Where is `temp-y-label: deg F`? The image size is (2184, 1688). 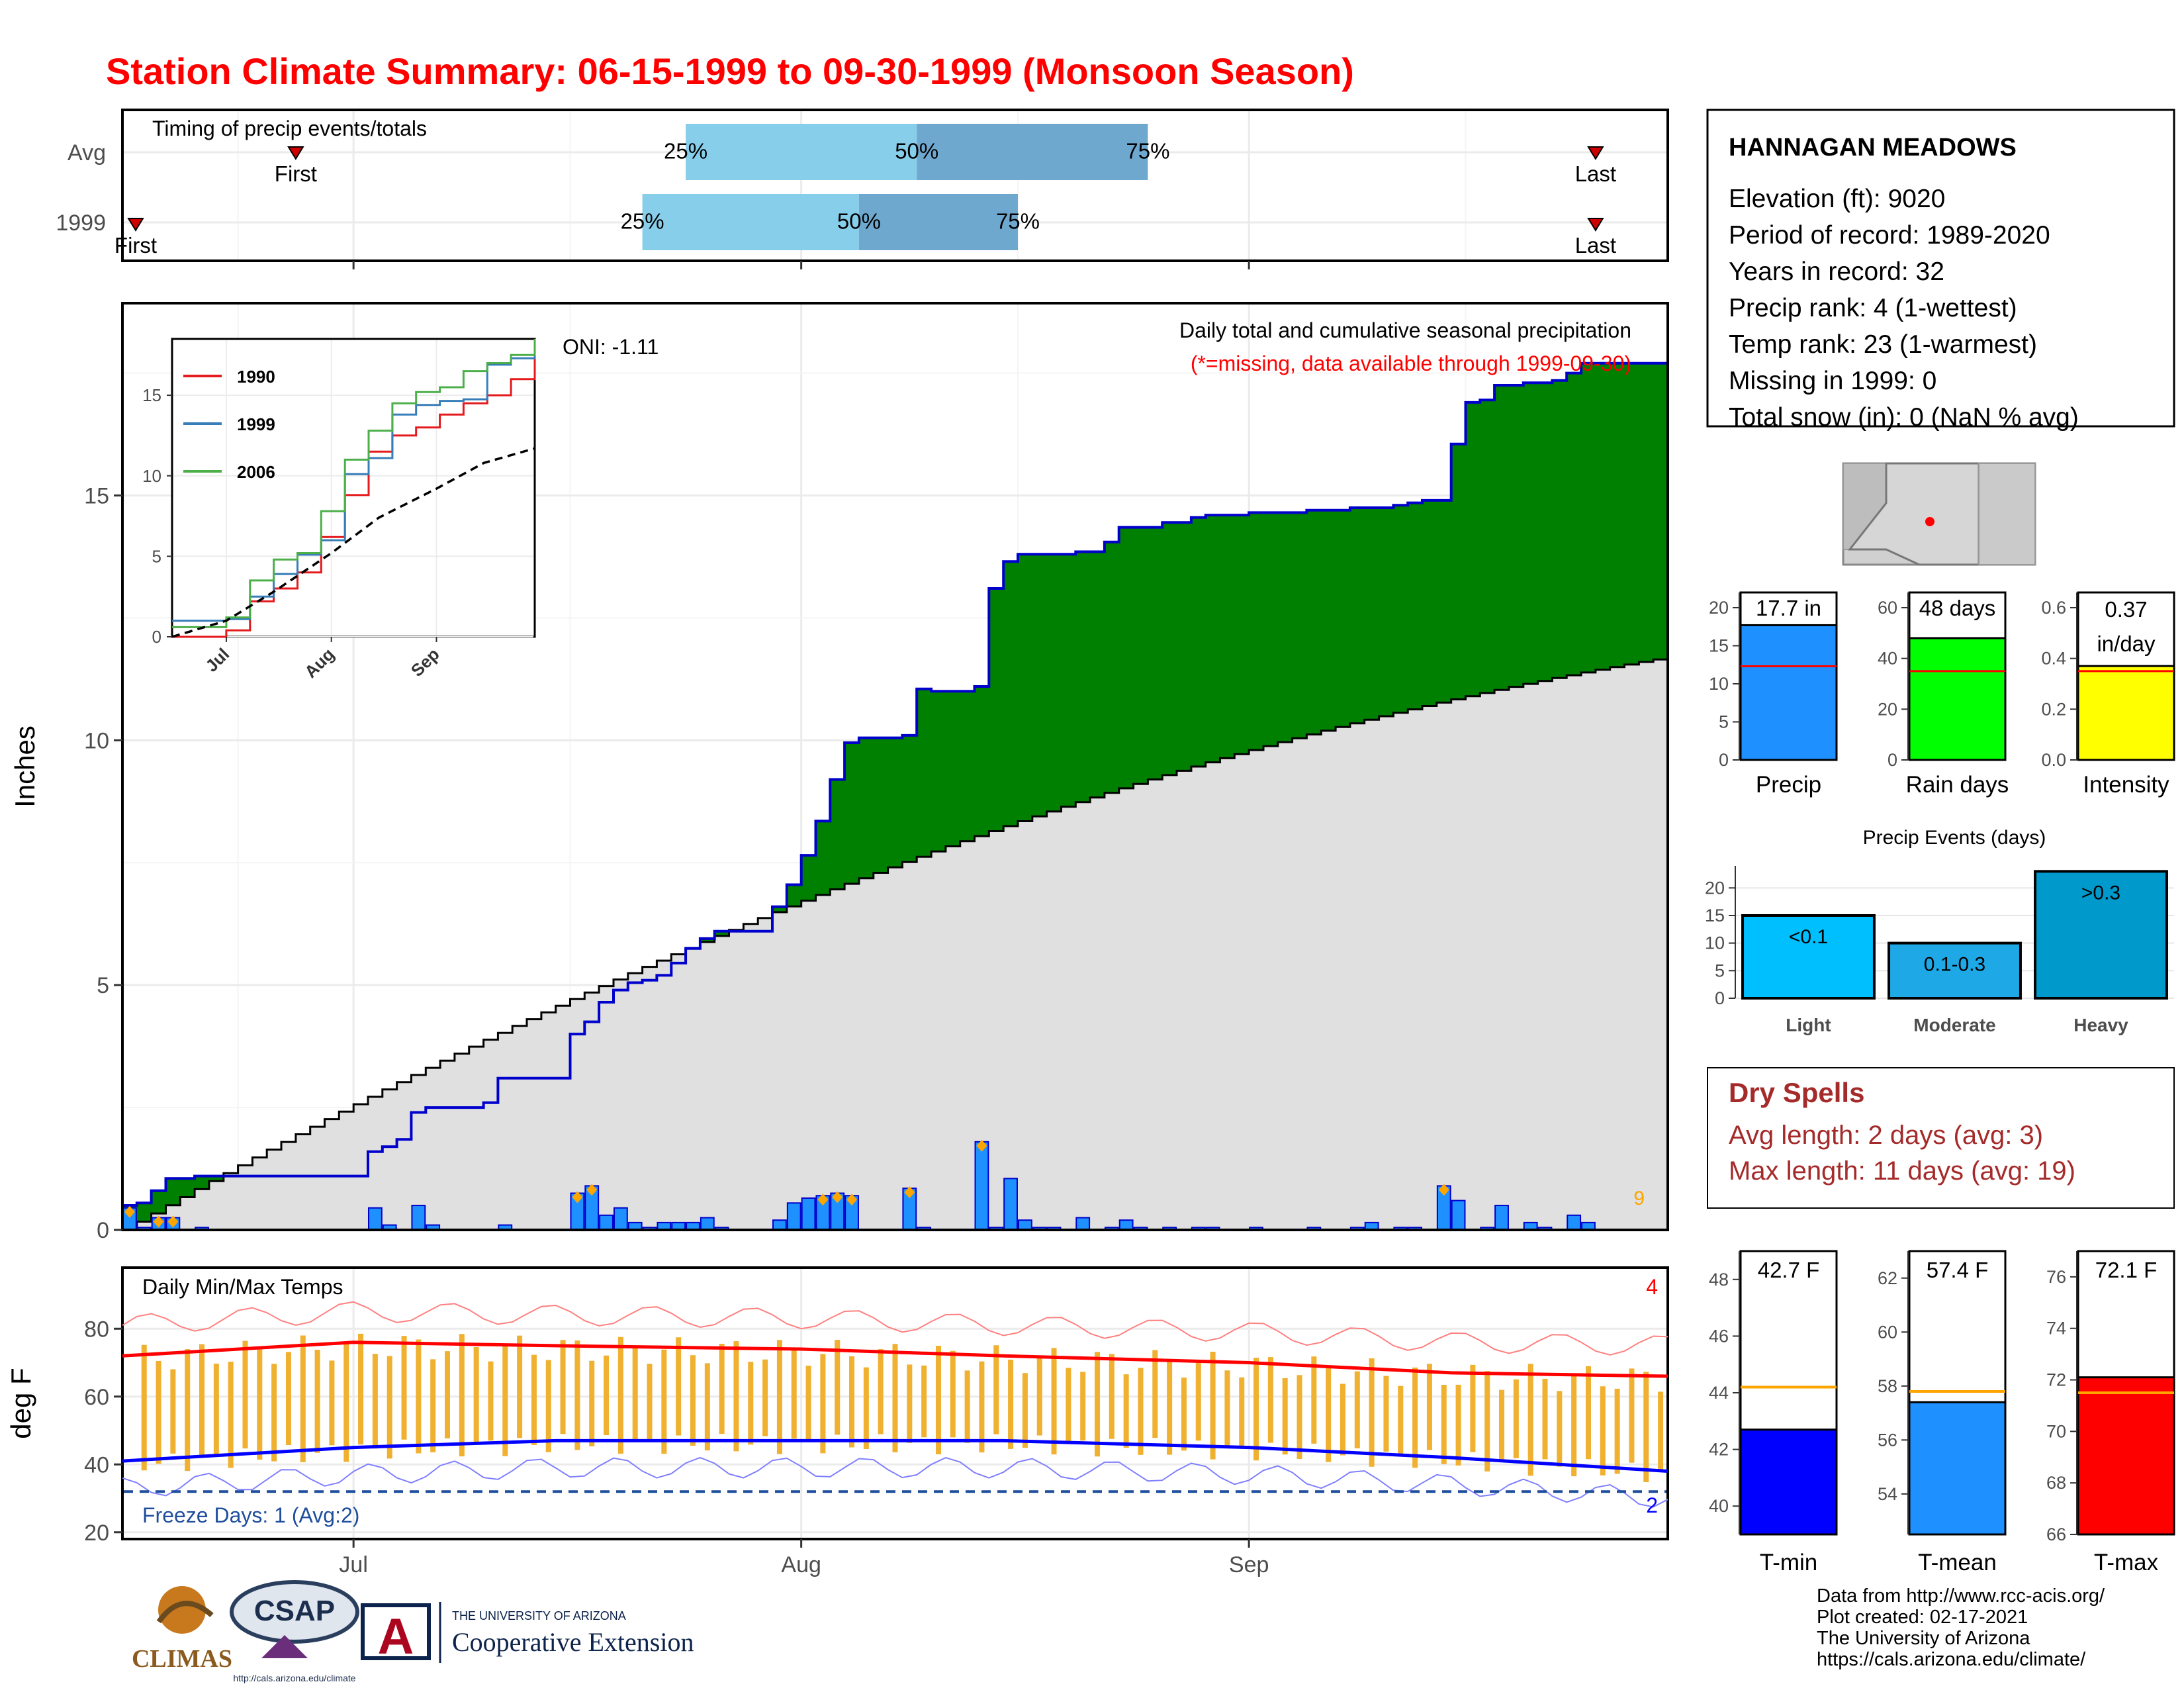
temp-y-label: deg F is located at coordinates (20, 1403).